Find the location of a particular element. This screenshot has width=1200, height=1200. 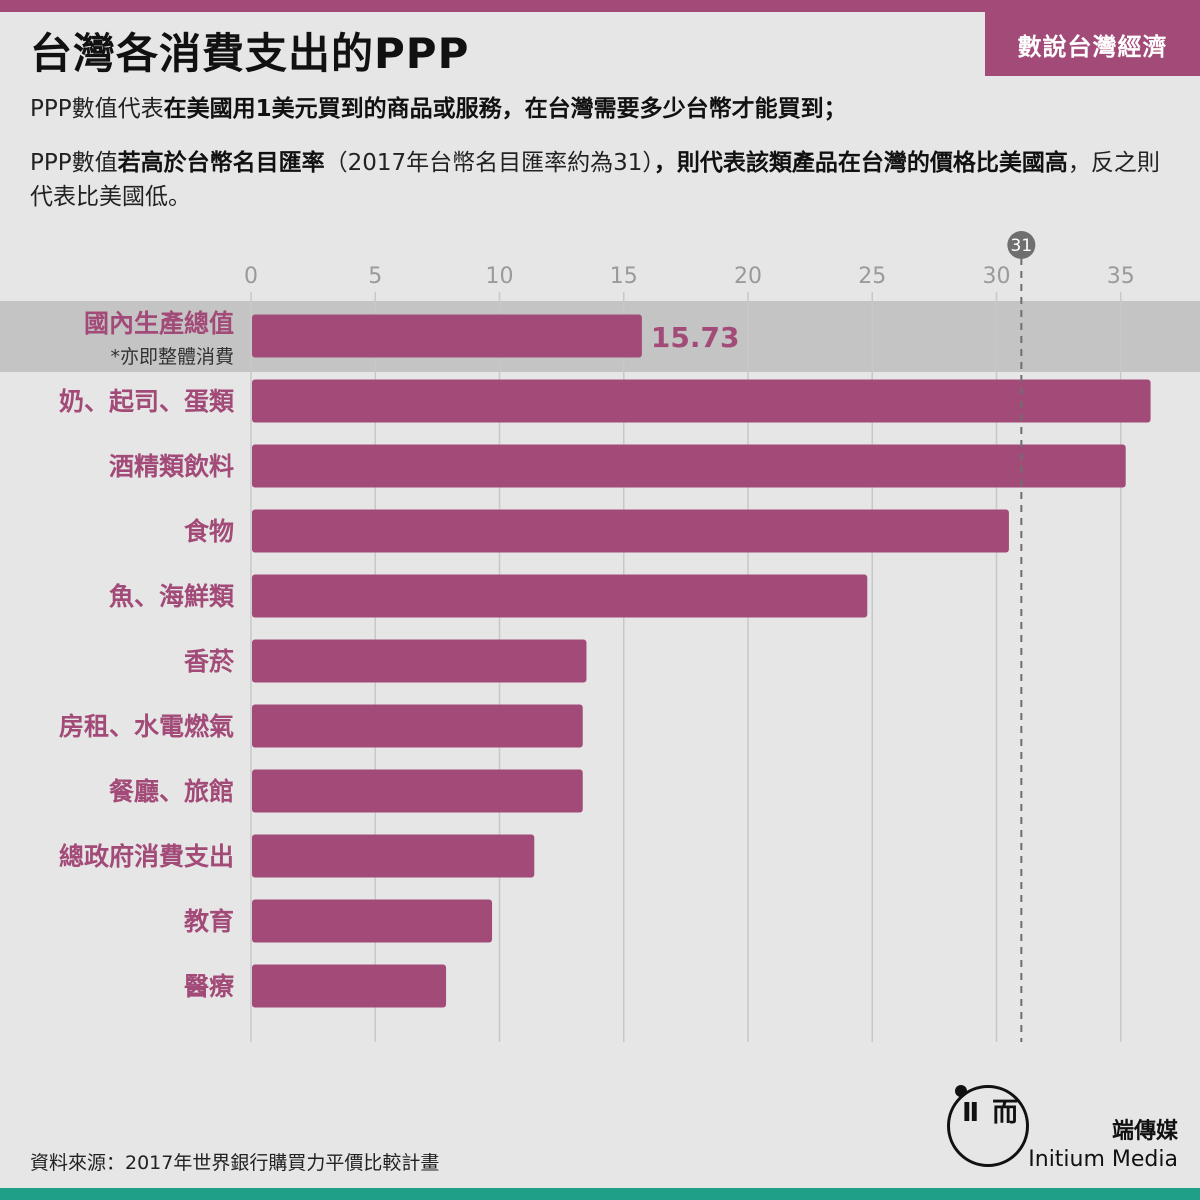

category-label-6: 房租、水電燃氣 is located at coordinates (146, 726).